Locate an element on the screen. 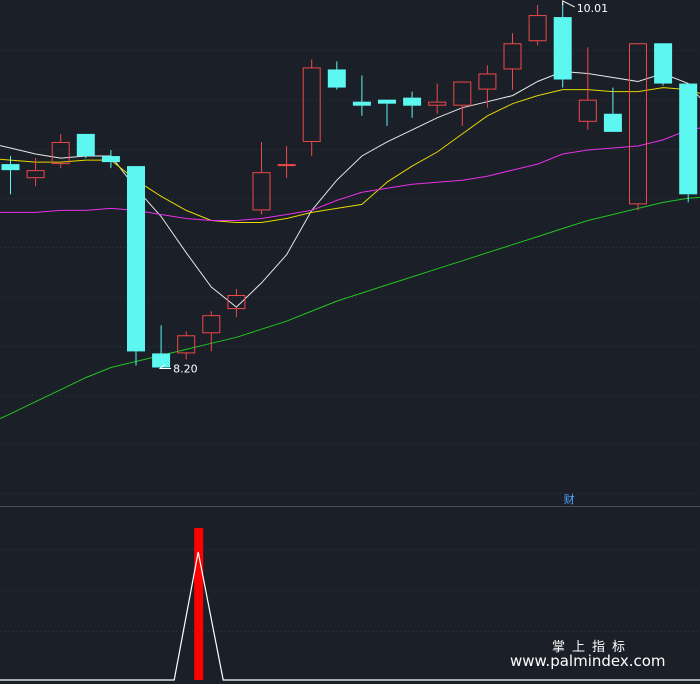  watermark-url: www.palmindex.com is located at coordinates (588, 661).